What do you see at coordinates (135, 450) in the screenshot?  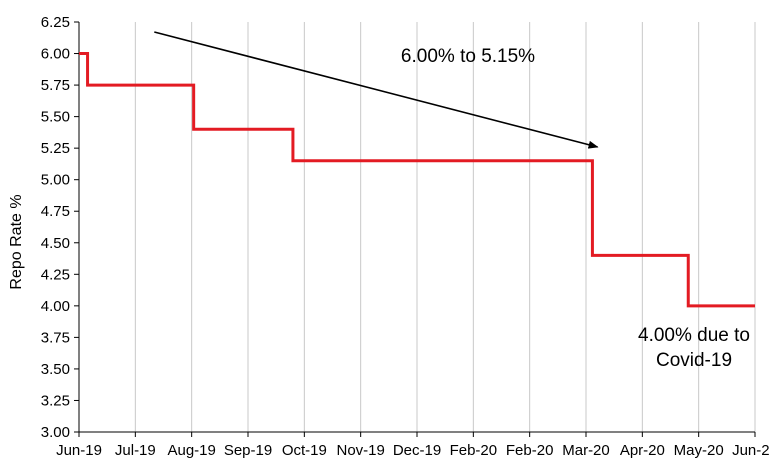 I see `x-tick-label: Jul-19` at bounding box center [135, 450].